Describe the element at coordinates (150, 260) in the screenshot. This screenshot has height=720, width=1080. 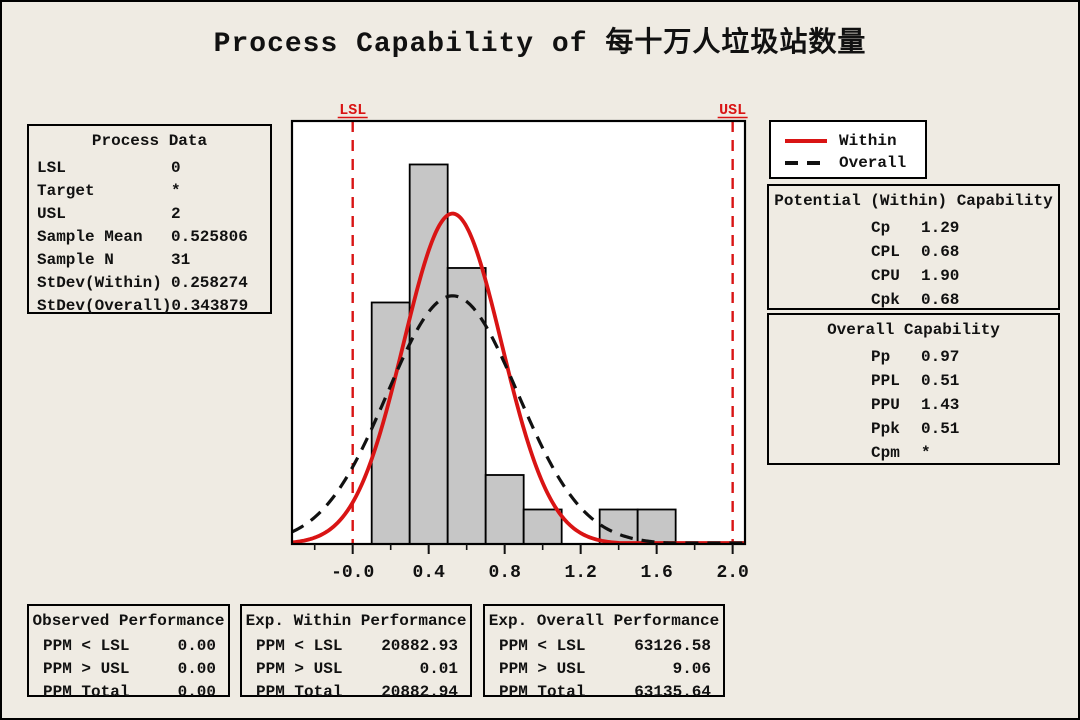
I see `stat-row: Sample N 31` at that location.